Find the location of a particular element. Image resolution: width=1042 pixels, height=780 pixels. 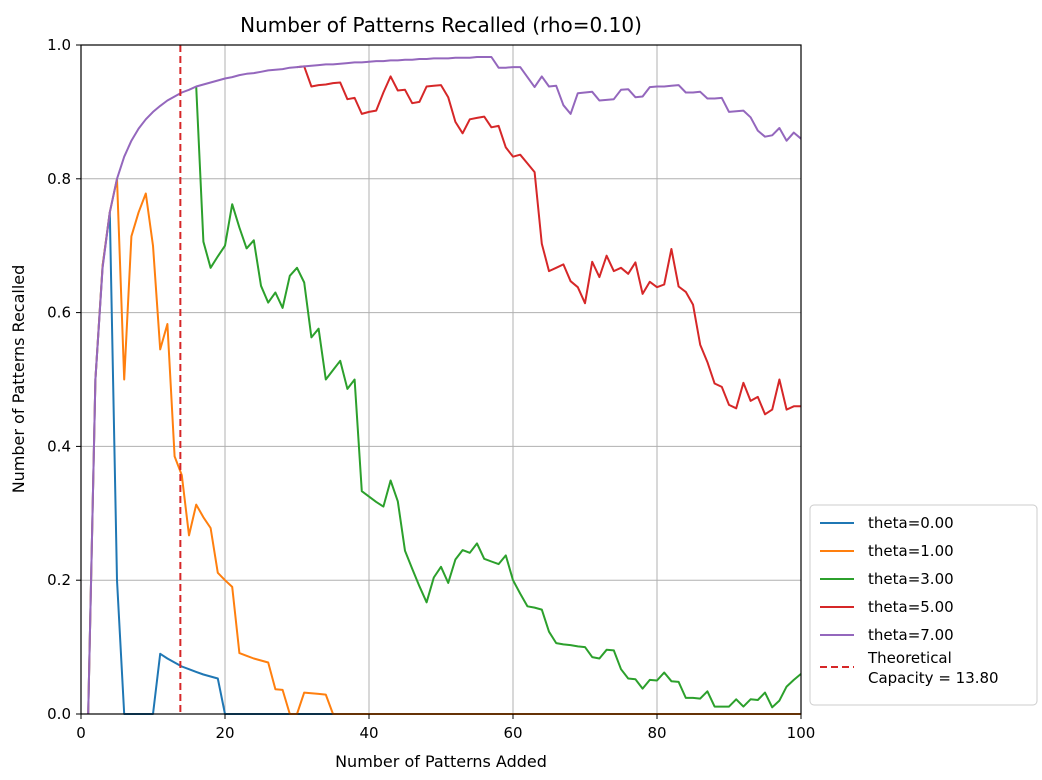

chart-title: Number of Patterns Recalled (rho=0.10) is located at coordinates (441, 25).